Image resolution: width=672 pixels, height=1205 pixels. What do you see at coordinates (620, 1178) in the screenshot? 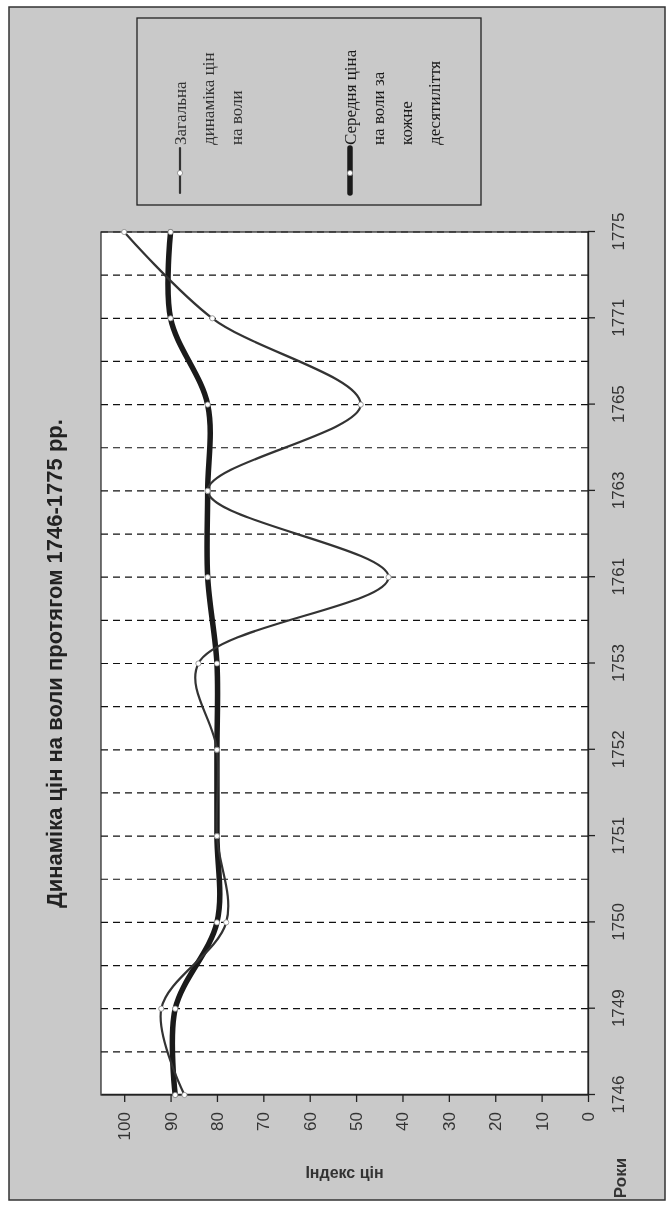
I see `y-axis-title: Роки` at bounding box center [620, 1178].